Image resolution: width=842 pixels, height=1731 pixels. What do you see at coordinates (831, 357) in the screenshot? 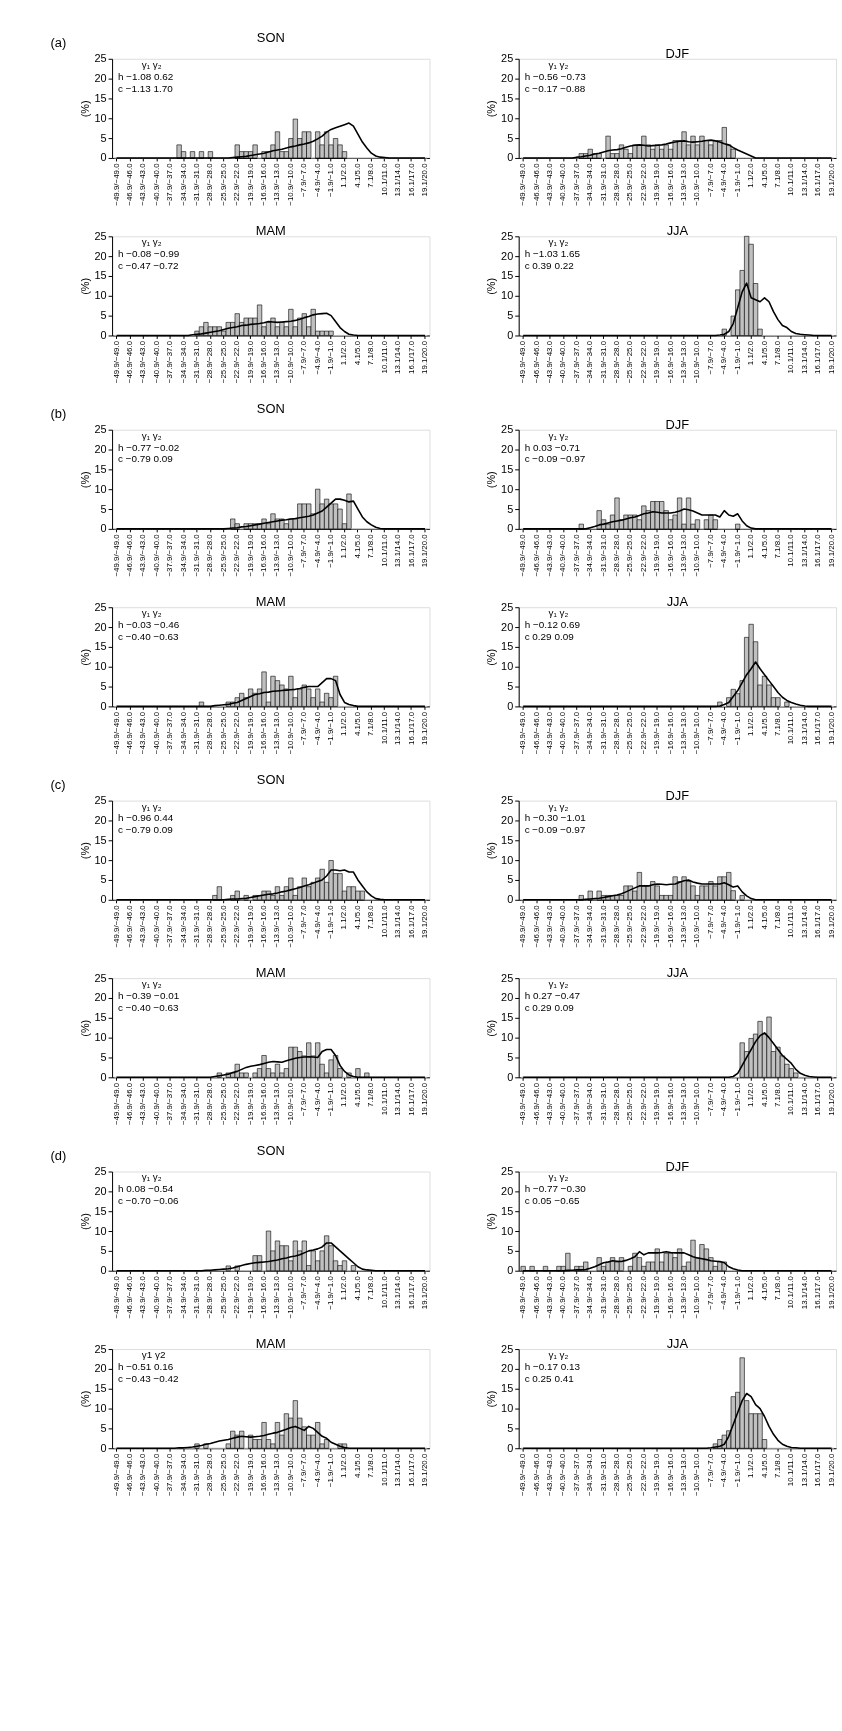
I see `x-tick-label: 19.1/20.0` at bounding box center [831, 357].